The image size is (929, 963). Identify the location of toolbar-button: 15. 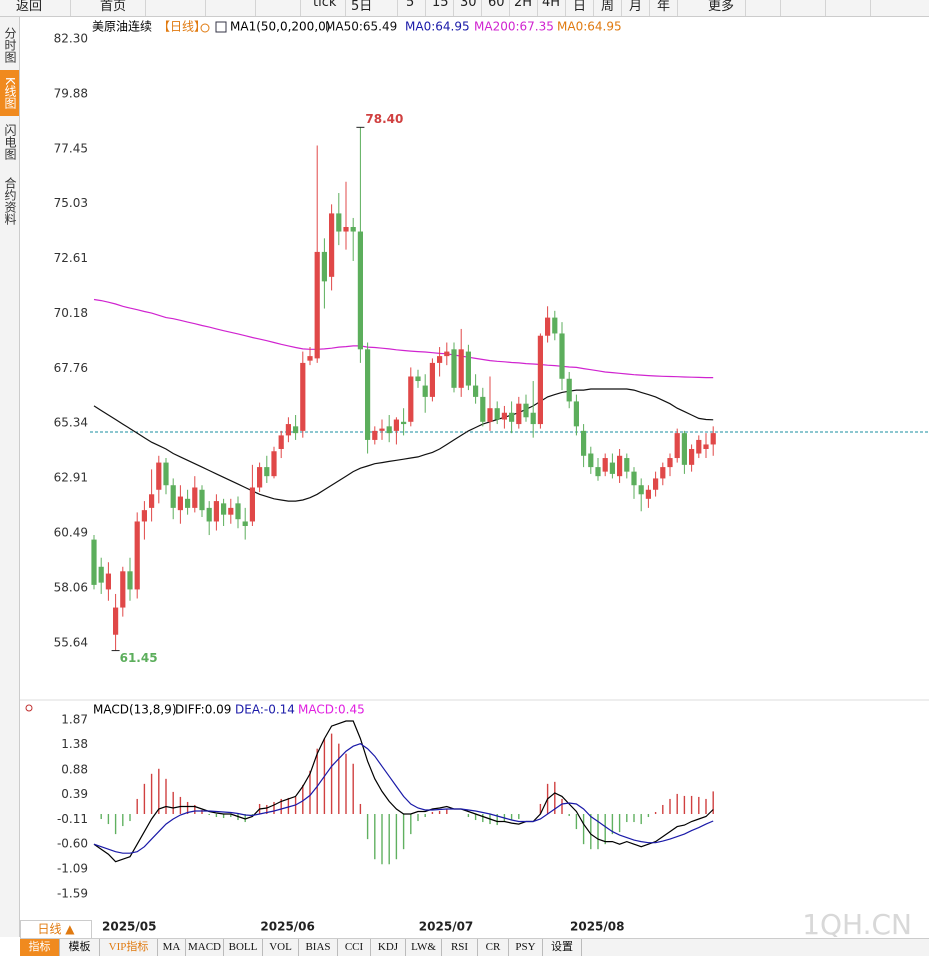
(440, 5).